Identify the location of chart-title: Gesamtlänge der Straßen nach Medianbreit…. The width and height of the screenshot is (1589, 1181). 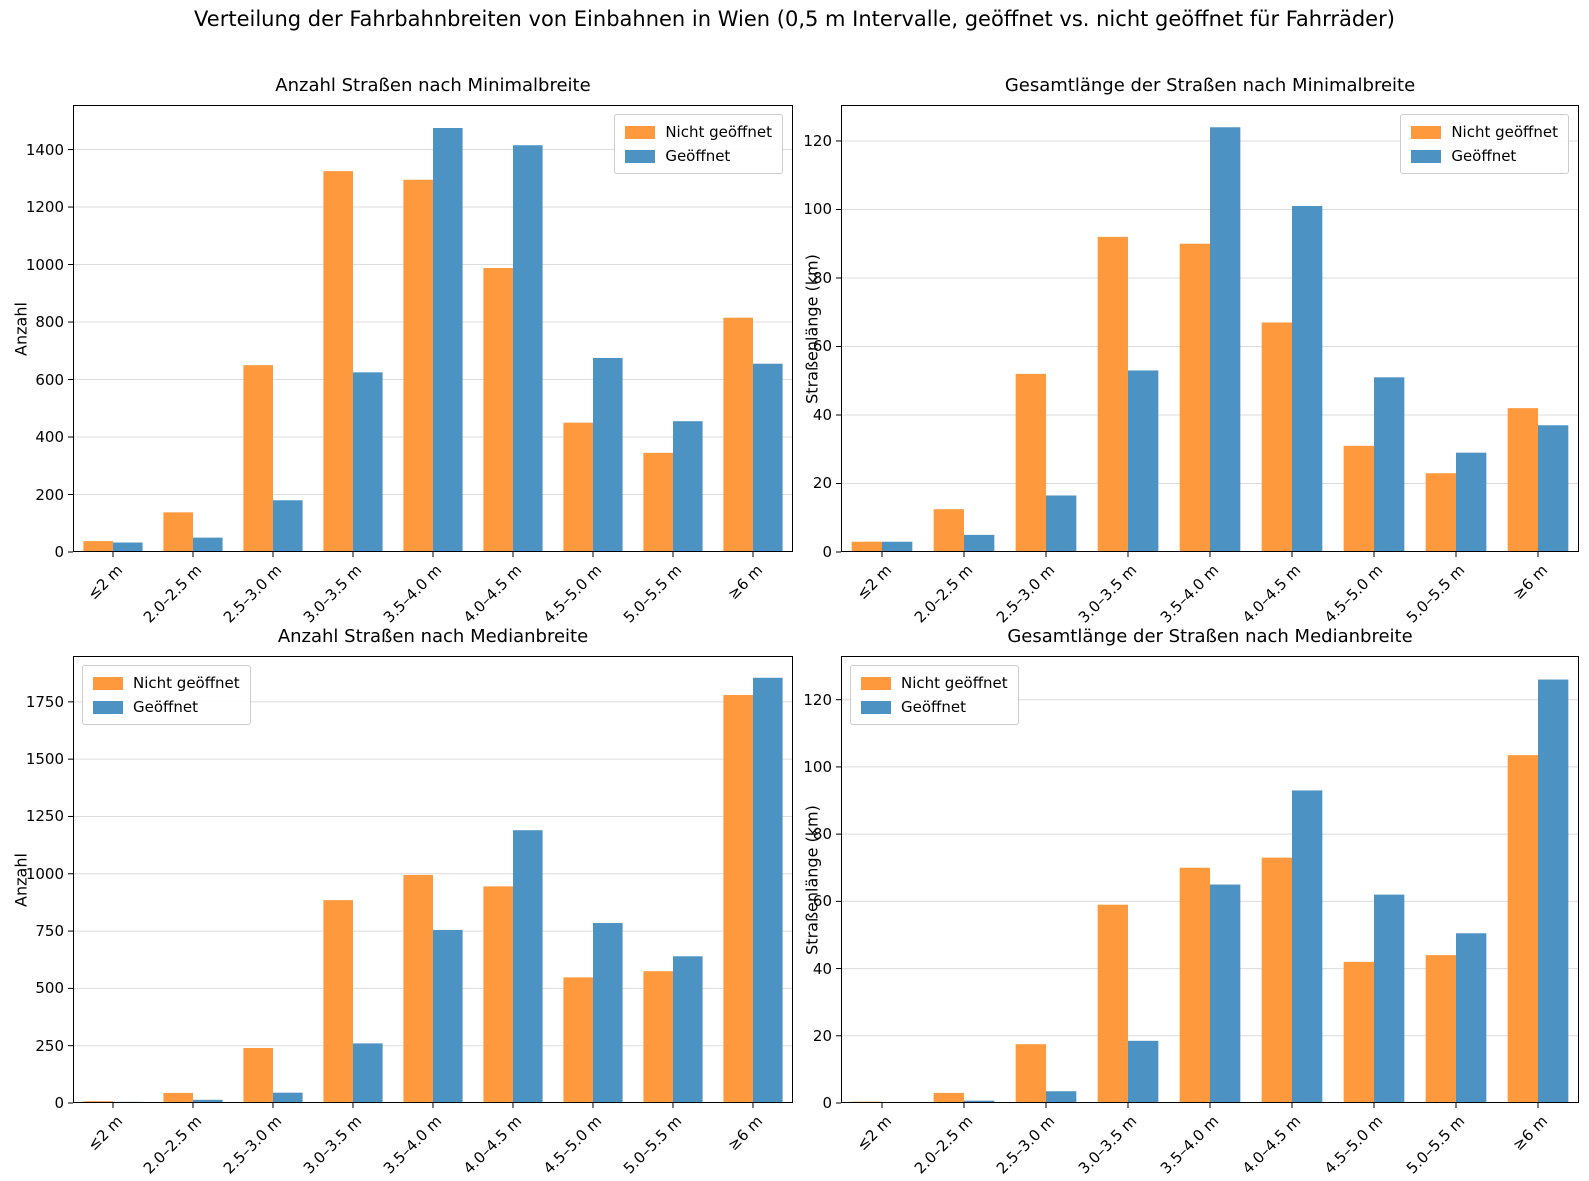
(1210, 636).